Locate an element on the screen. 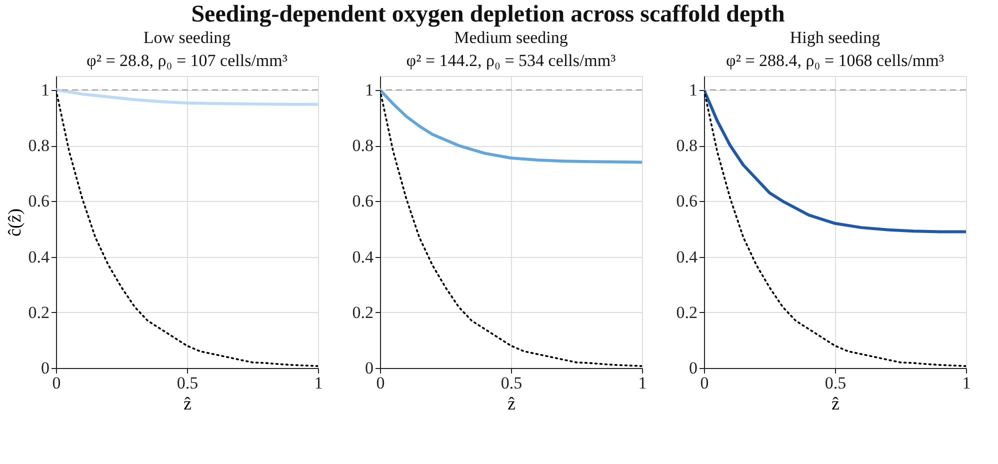 The image size is (998, 464). chart-title: Medium seeding is located at coordinates (511, 37).